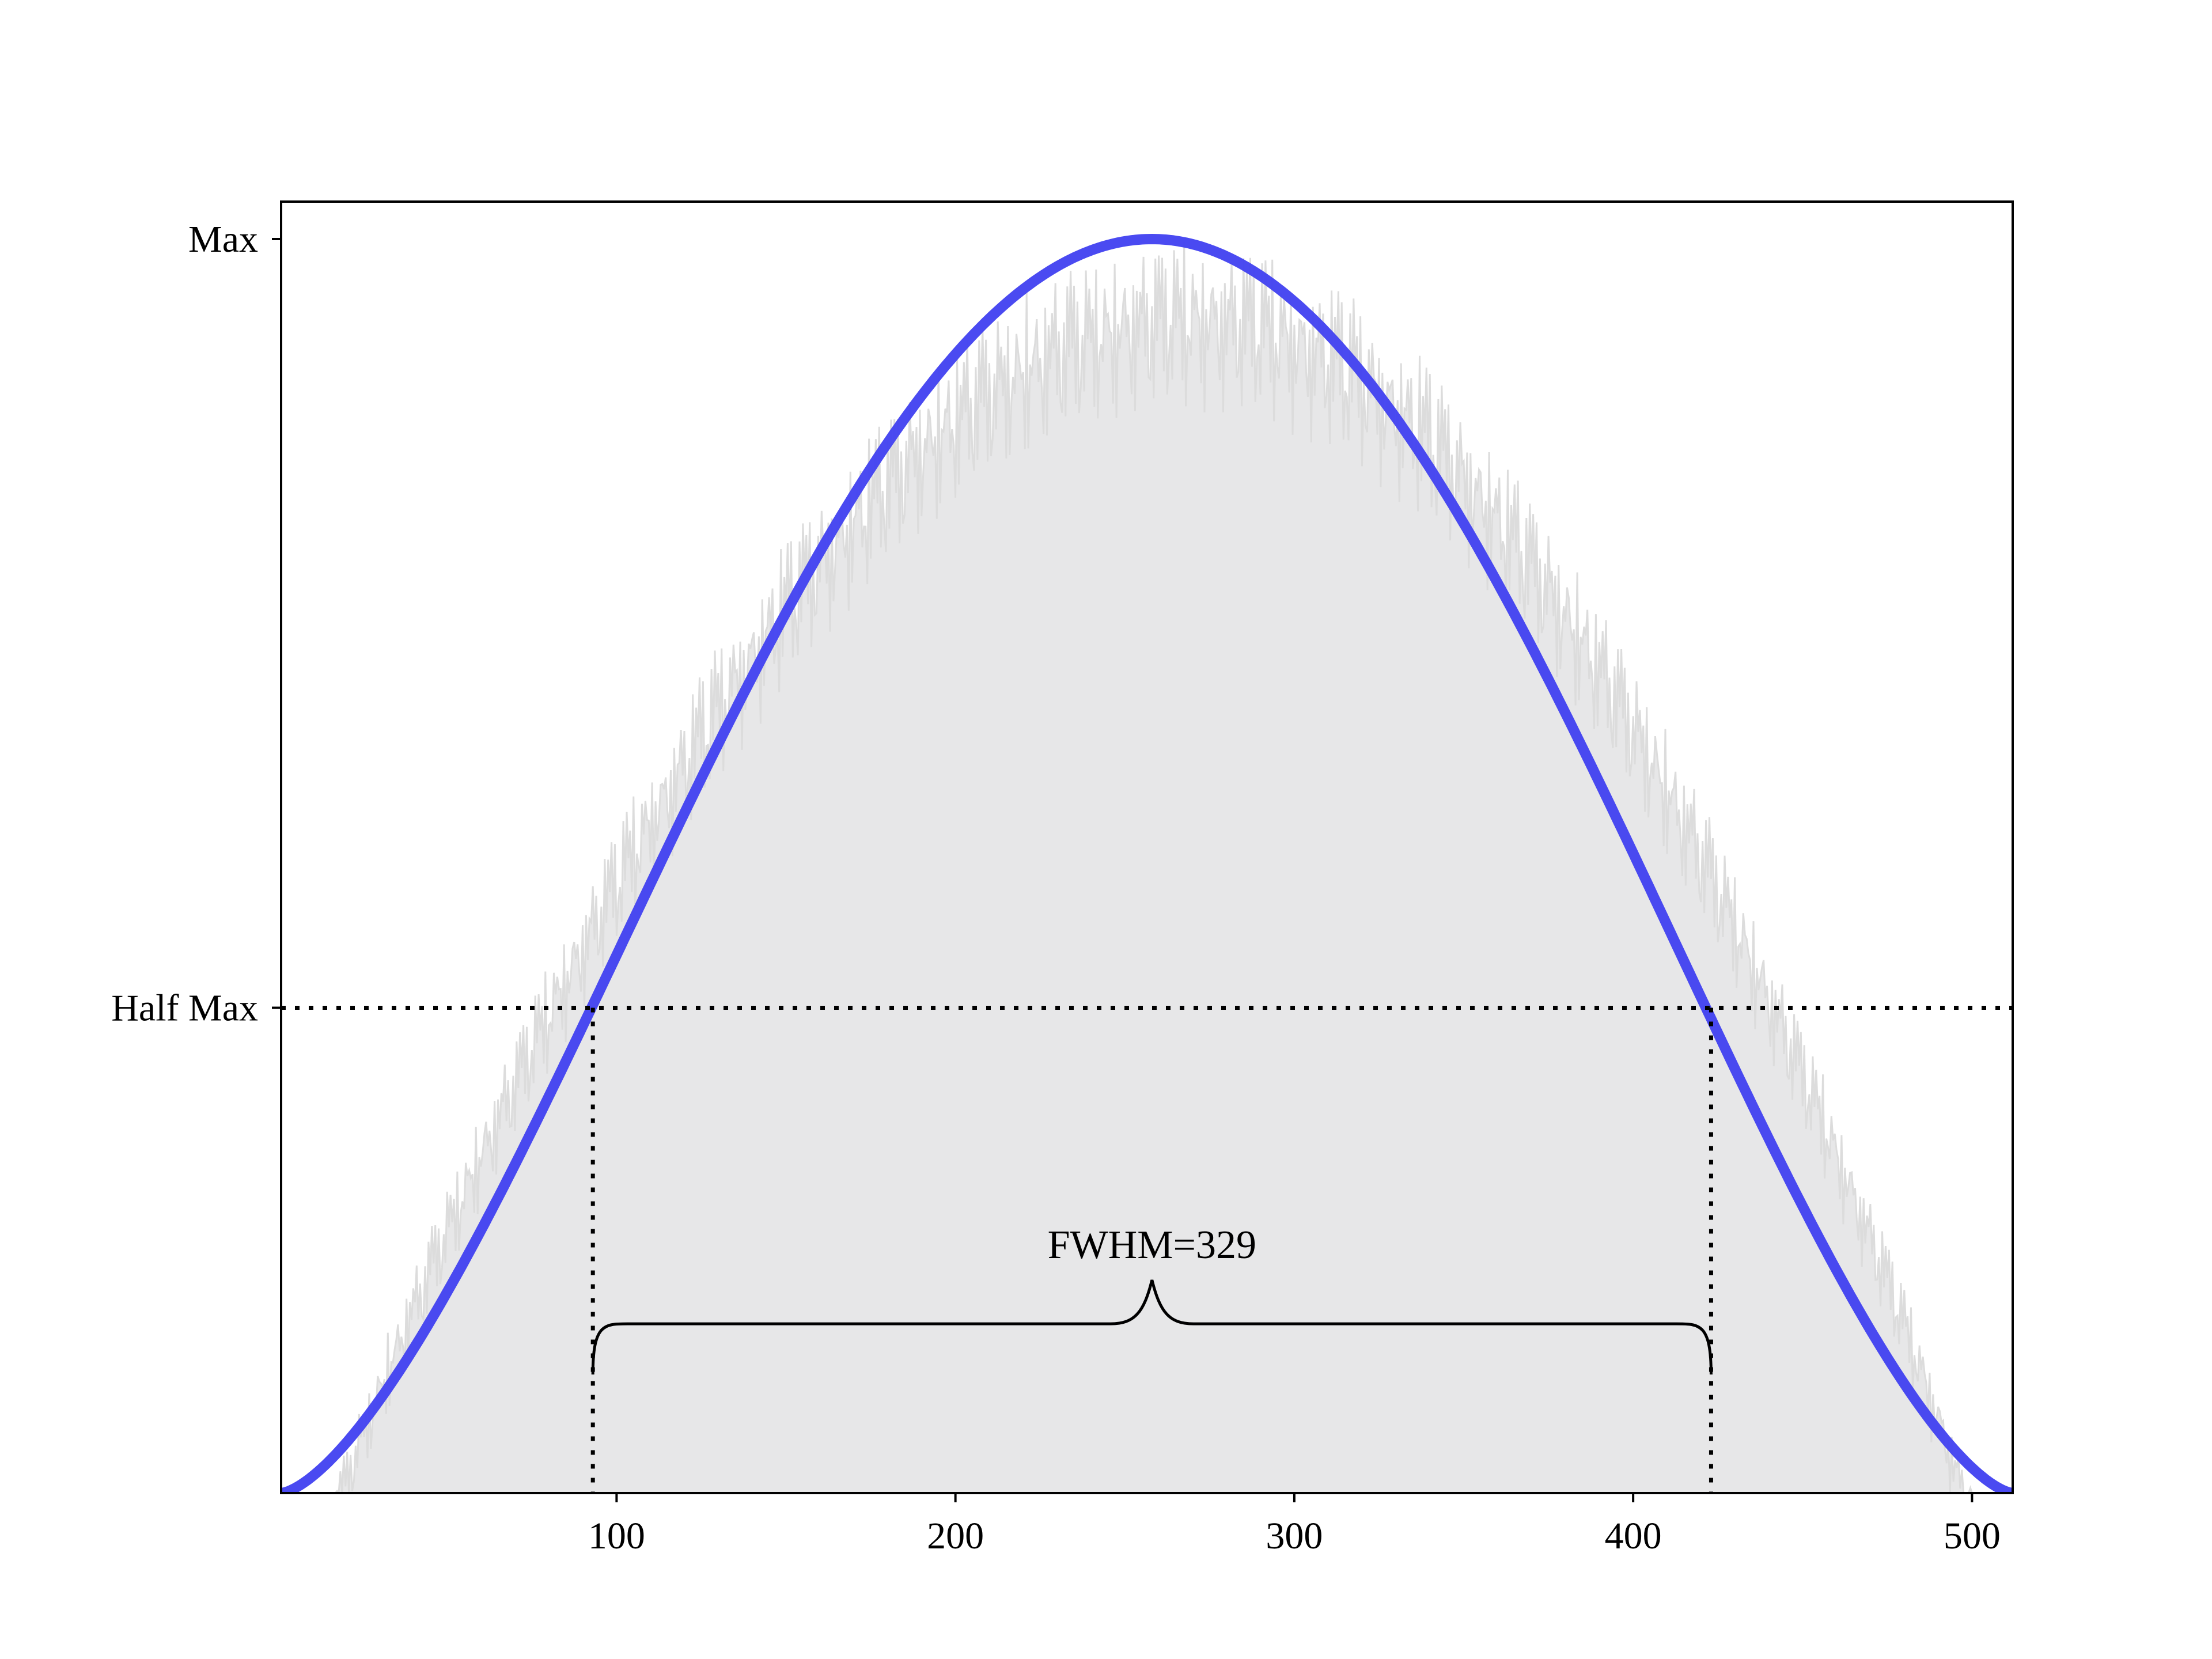 This screenshot has height=1659, width=2212. What do you see at coordinates (223, 239) in the screenshot?
I see `y-tick-label: Max` at bounding box center [223, 239].